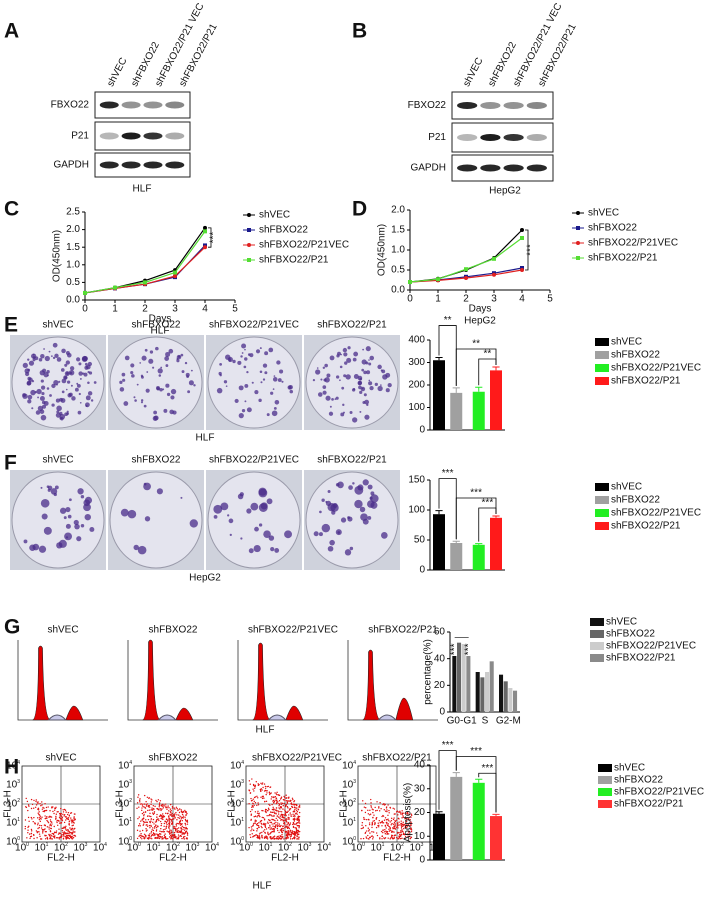 Image resolution: width=709 pixels, height=899 pixels. Describe the element at coordinates (656, 368) in the screenshot. I see `legend-label: shFBXO22/P21VEC` at that location.